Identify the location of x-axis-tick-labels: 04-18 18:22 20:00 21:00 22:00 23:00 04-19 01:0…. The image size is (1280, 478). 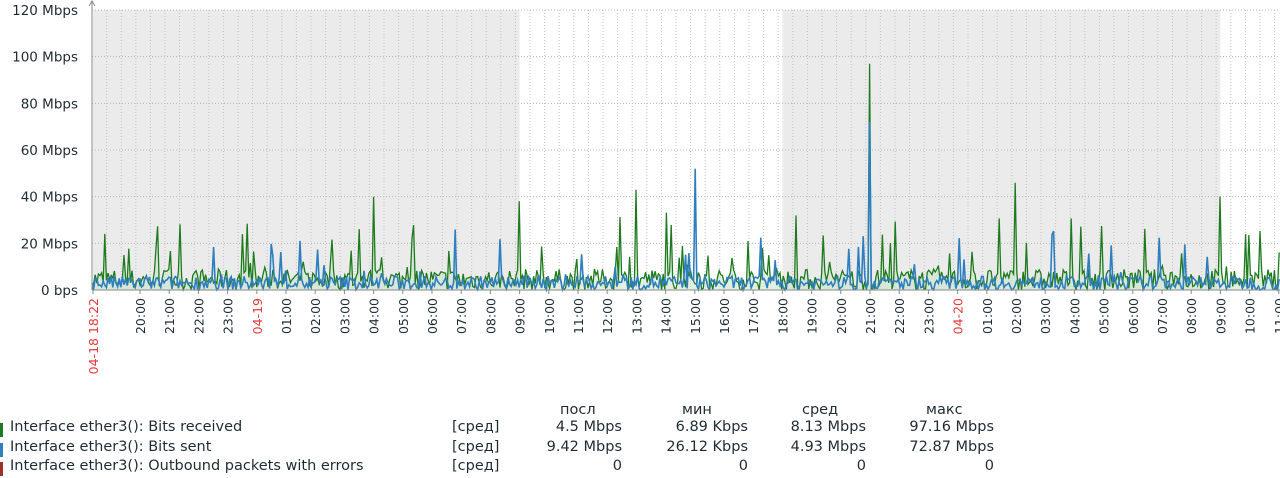
(683, 336).